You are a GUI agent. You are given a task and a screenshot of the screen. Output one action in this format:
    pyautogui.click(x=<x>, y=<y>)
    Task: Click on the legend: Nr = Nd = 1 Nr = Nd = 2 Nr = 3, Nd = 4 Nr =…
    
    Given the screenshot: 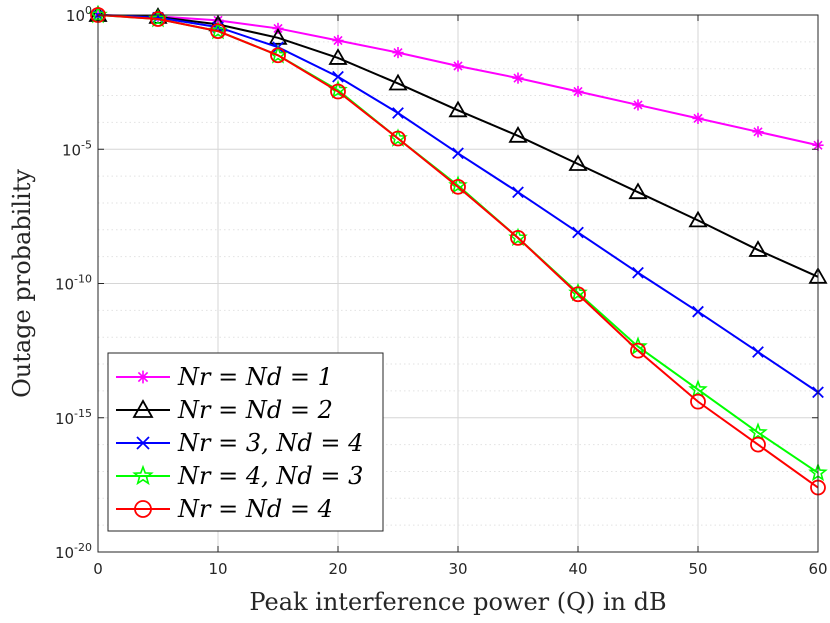 What is the action you would take?
    pyautogui.click(x=245, y=442)
    